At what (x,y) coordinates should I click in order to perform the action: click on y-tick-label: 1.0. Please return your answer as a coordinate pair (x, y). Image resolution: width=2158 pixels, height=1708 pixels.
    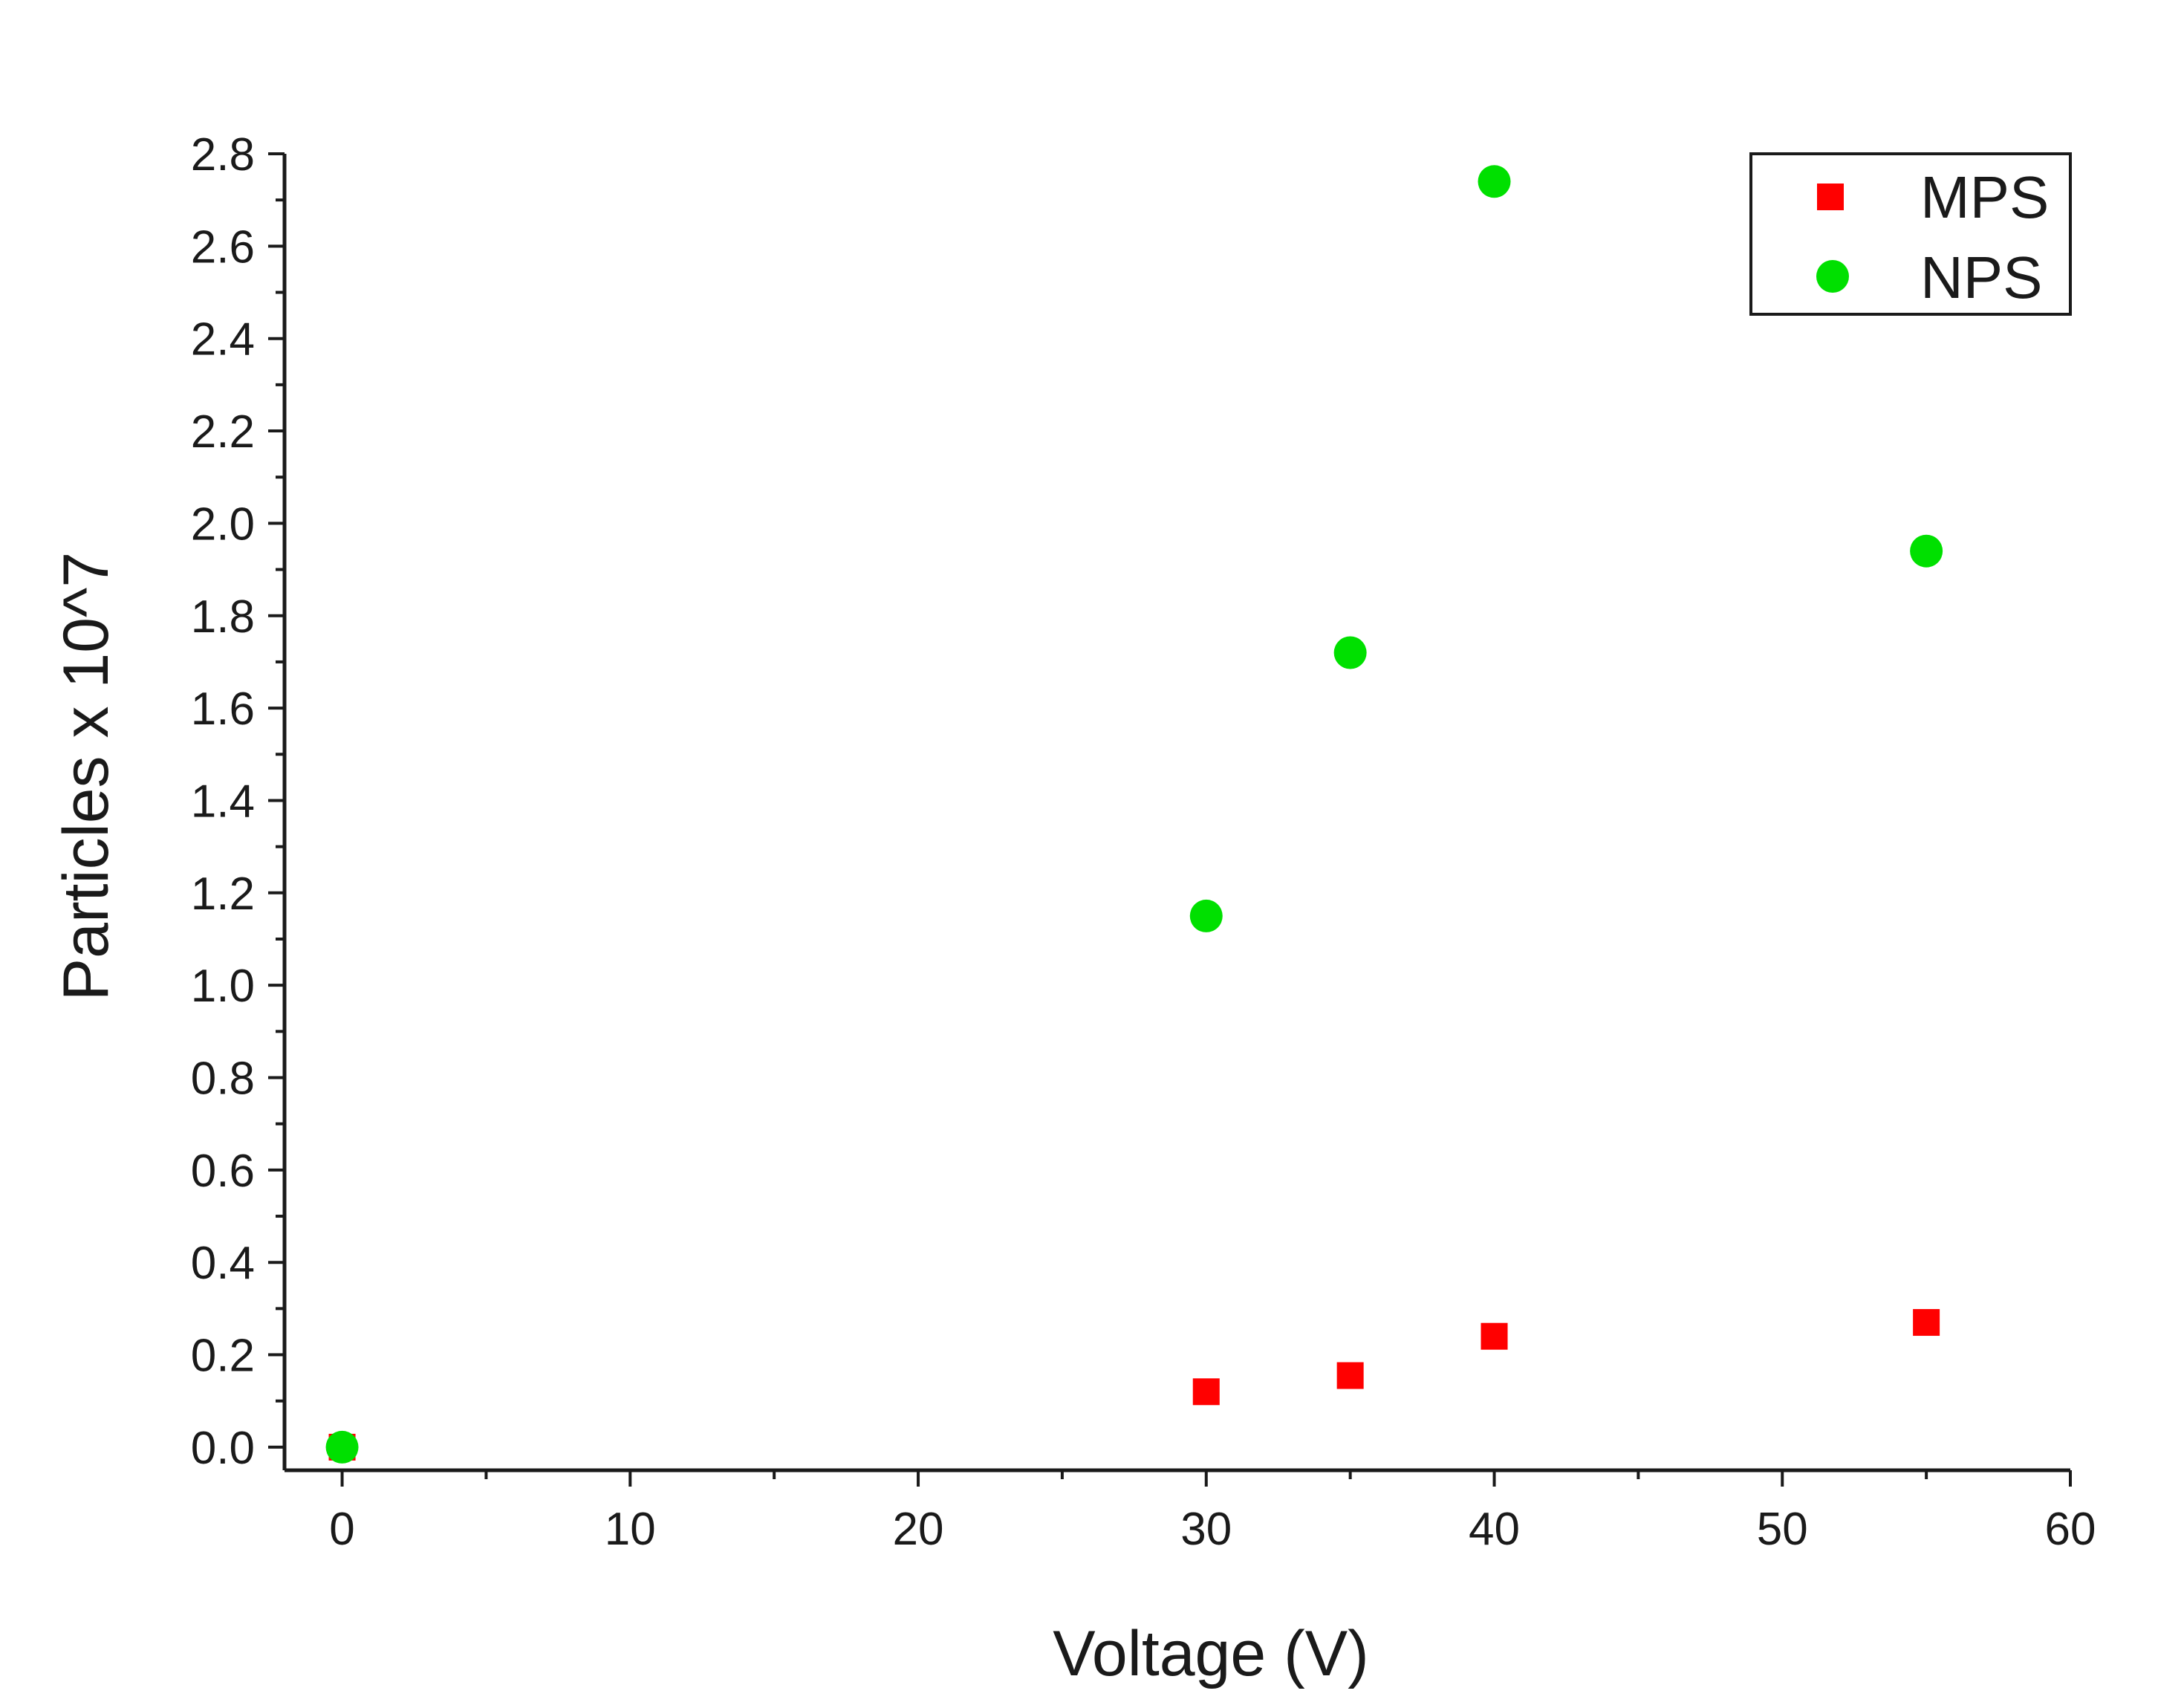
    Looking at the image, I should click on (223, 987).